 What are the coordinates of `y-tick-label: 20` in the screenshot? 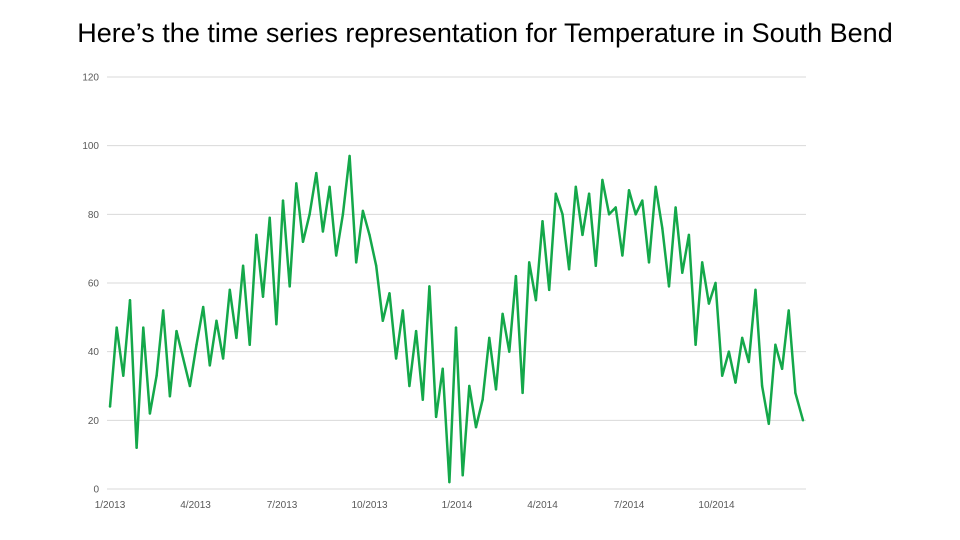 It's located at (94, 421).